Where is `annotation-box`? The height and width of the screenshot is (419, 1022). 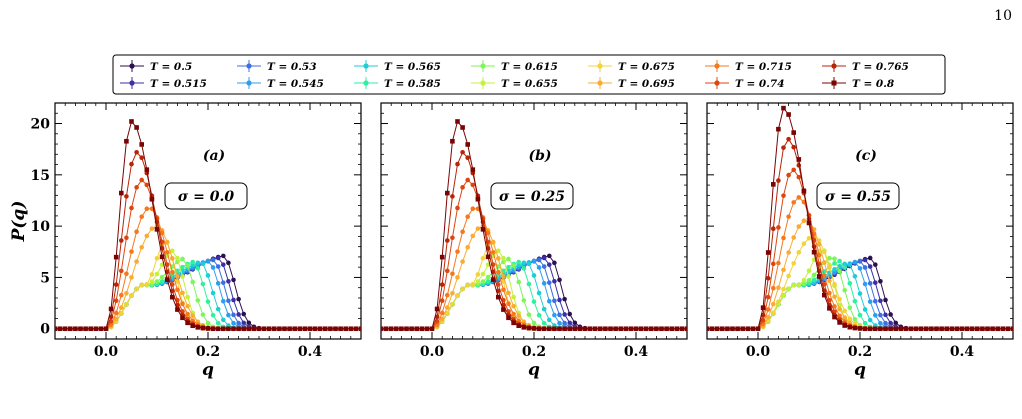
annotation-box is located at coordinates (532, 196).